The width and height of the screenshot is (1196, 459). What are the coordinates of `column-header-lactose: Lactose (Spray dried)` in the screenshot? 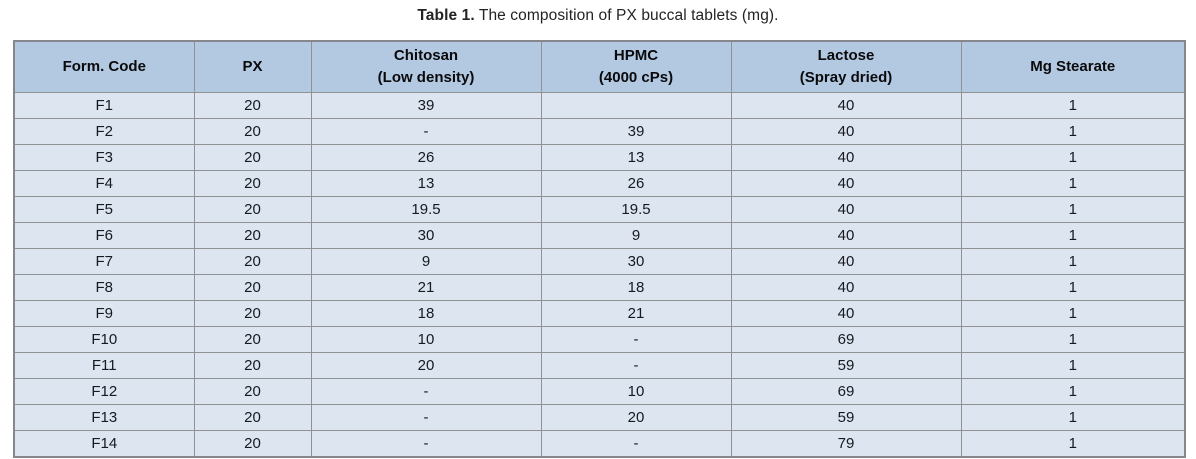 It's located at (846, 66).